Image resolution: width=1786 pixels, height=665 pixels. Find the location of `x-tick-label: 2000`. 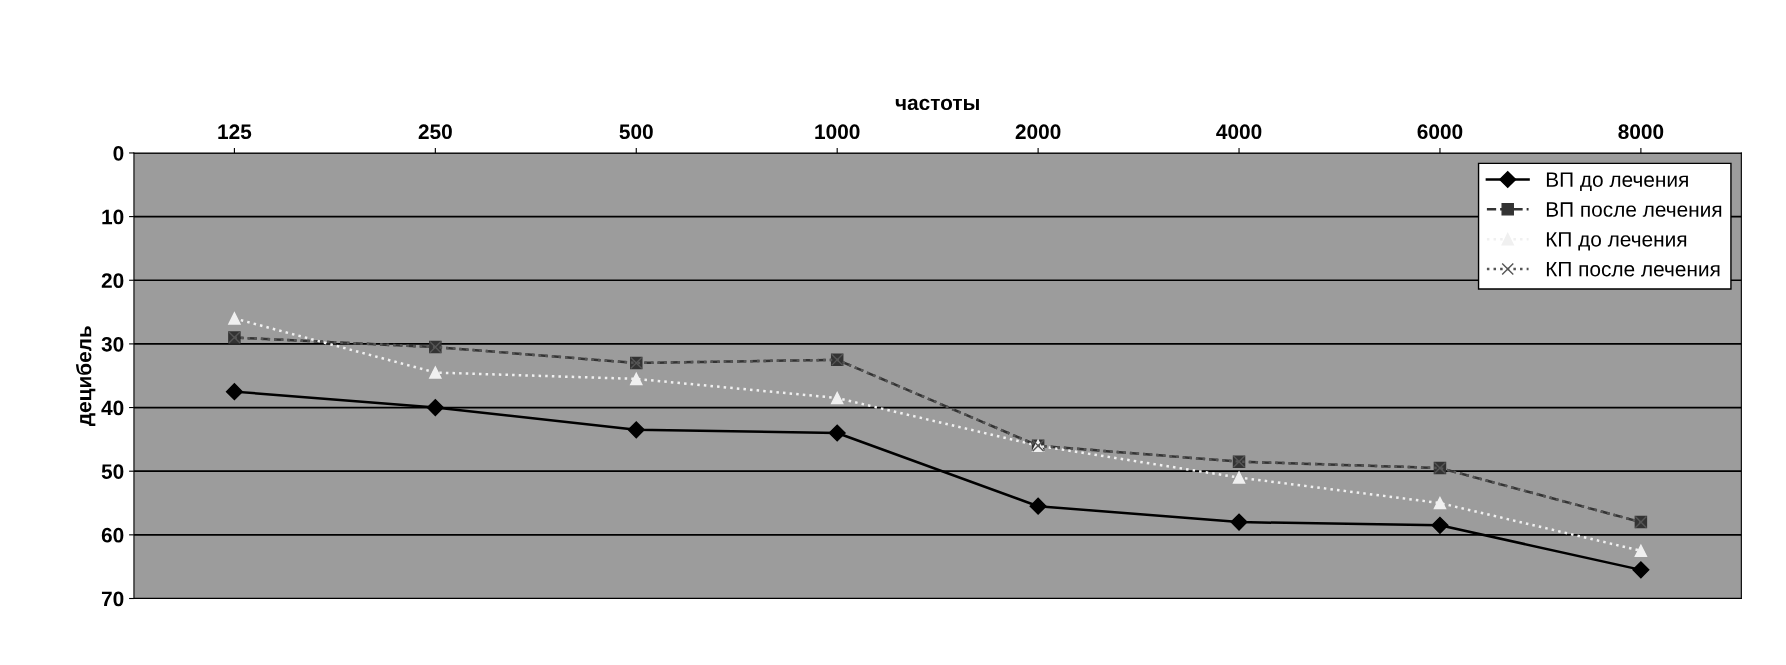

x-tick-label: 2000 is located at coordinates (1038, 132).